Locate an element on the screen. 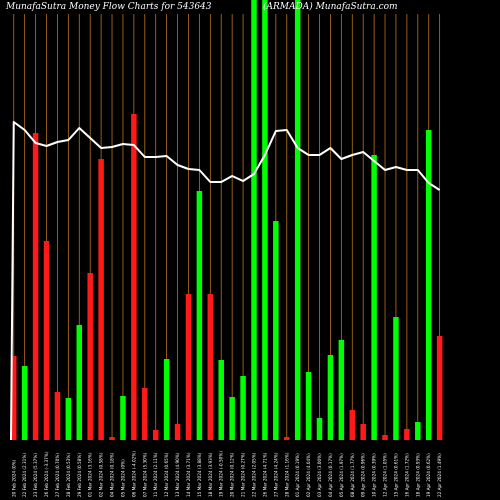 The height and width of the screenshot is (500, 500). x-tick-label: 01 Apr 2024 (0.19%) is located at coordinates (297, 475).